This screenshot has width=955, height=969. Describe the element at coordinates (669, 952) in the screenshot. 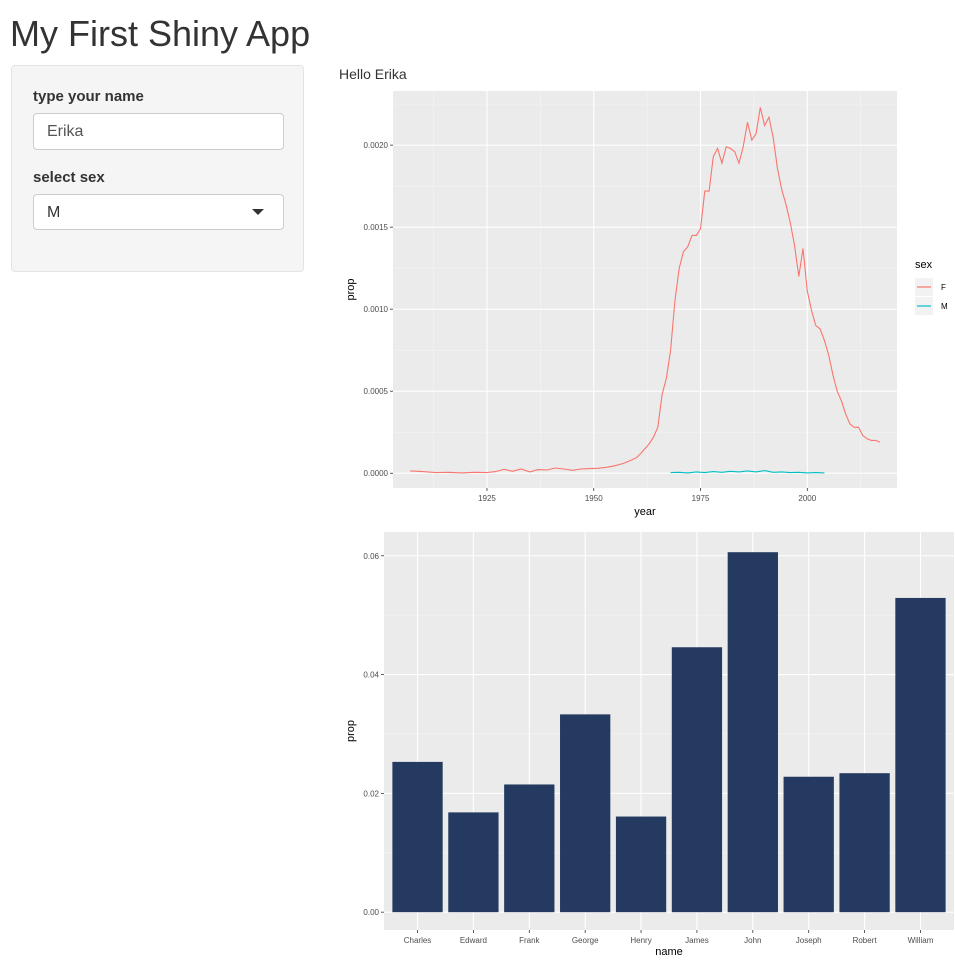

I see `x-axis-title: name` at that location.